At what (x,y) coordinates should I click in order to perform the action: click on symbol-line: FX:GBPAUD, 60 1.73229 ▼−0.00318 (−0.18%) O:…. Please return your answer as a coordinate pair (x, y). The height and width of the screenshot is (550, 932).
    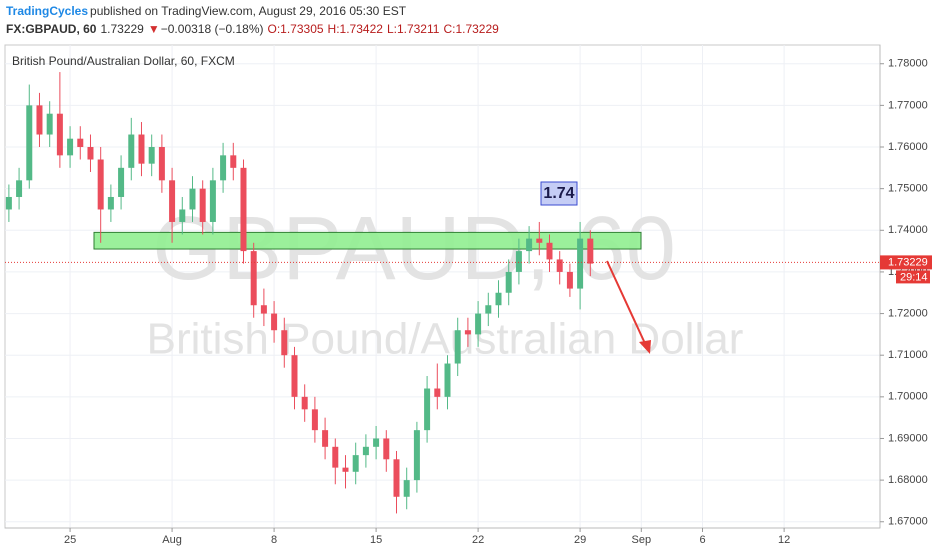
    Looking at the image, I should click on (254, 29).